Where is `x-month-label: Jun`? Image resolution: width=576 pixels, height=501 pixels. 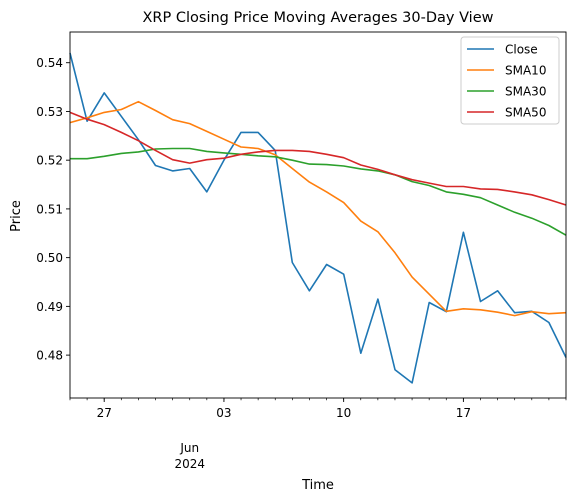
x-month-label: Jun is located at coordinates (189, 448).